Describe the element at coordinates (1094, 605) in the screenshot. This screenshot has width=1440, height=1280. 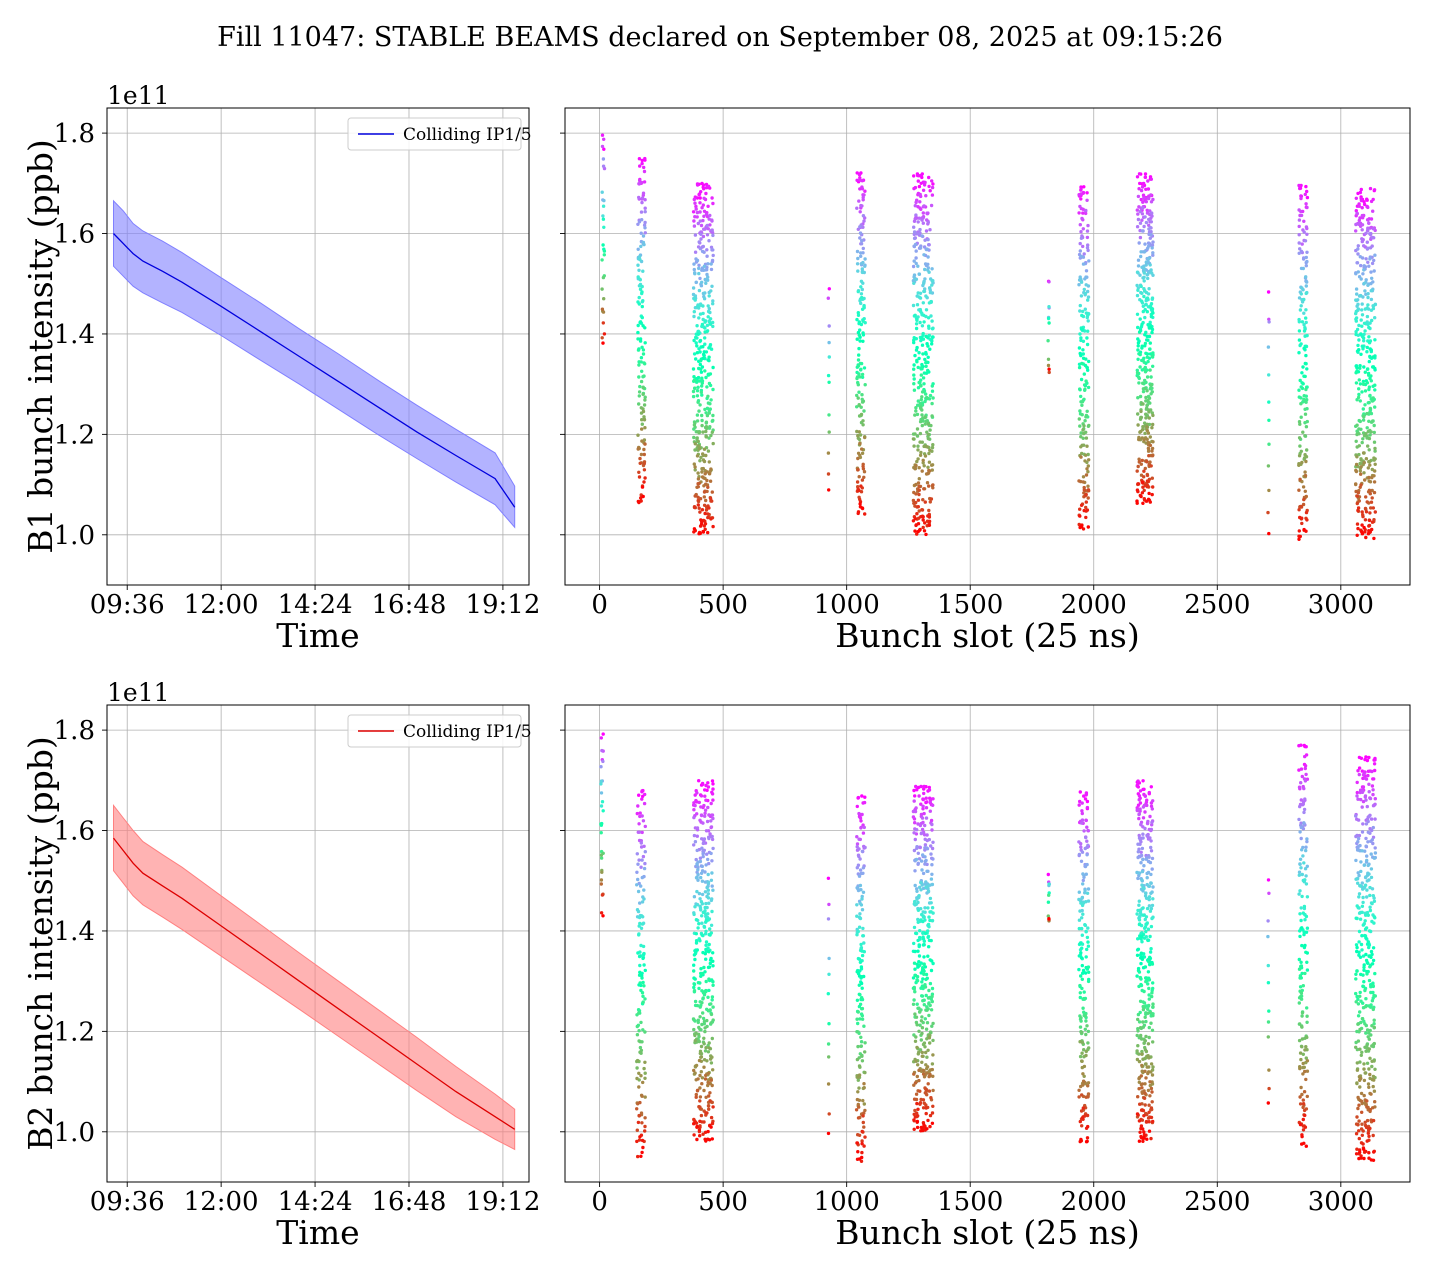
I see `b1_slots-xtick-label: 2000` at that location.